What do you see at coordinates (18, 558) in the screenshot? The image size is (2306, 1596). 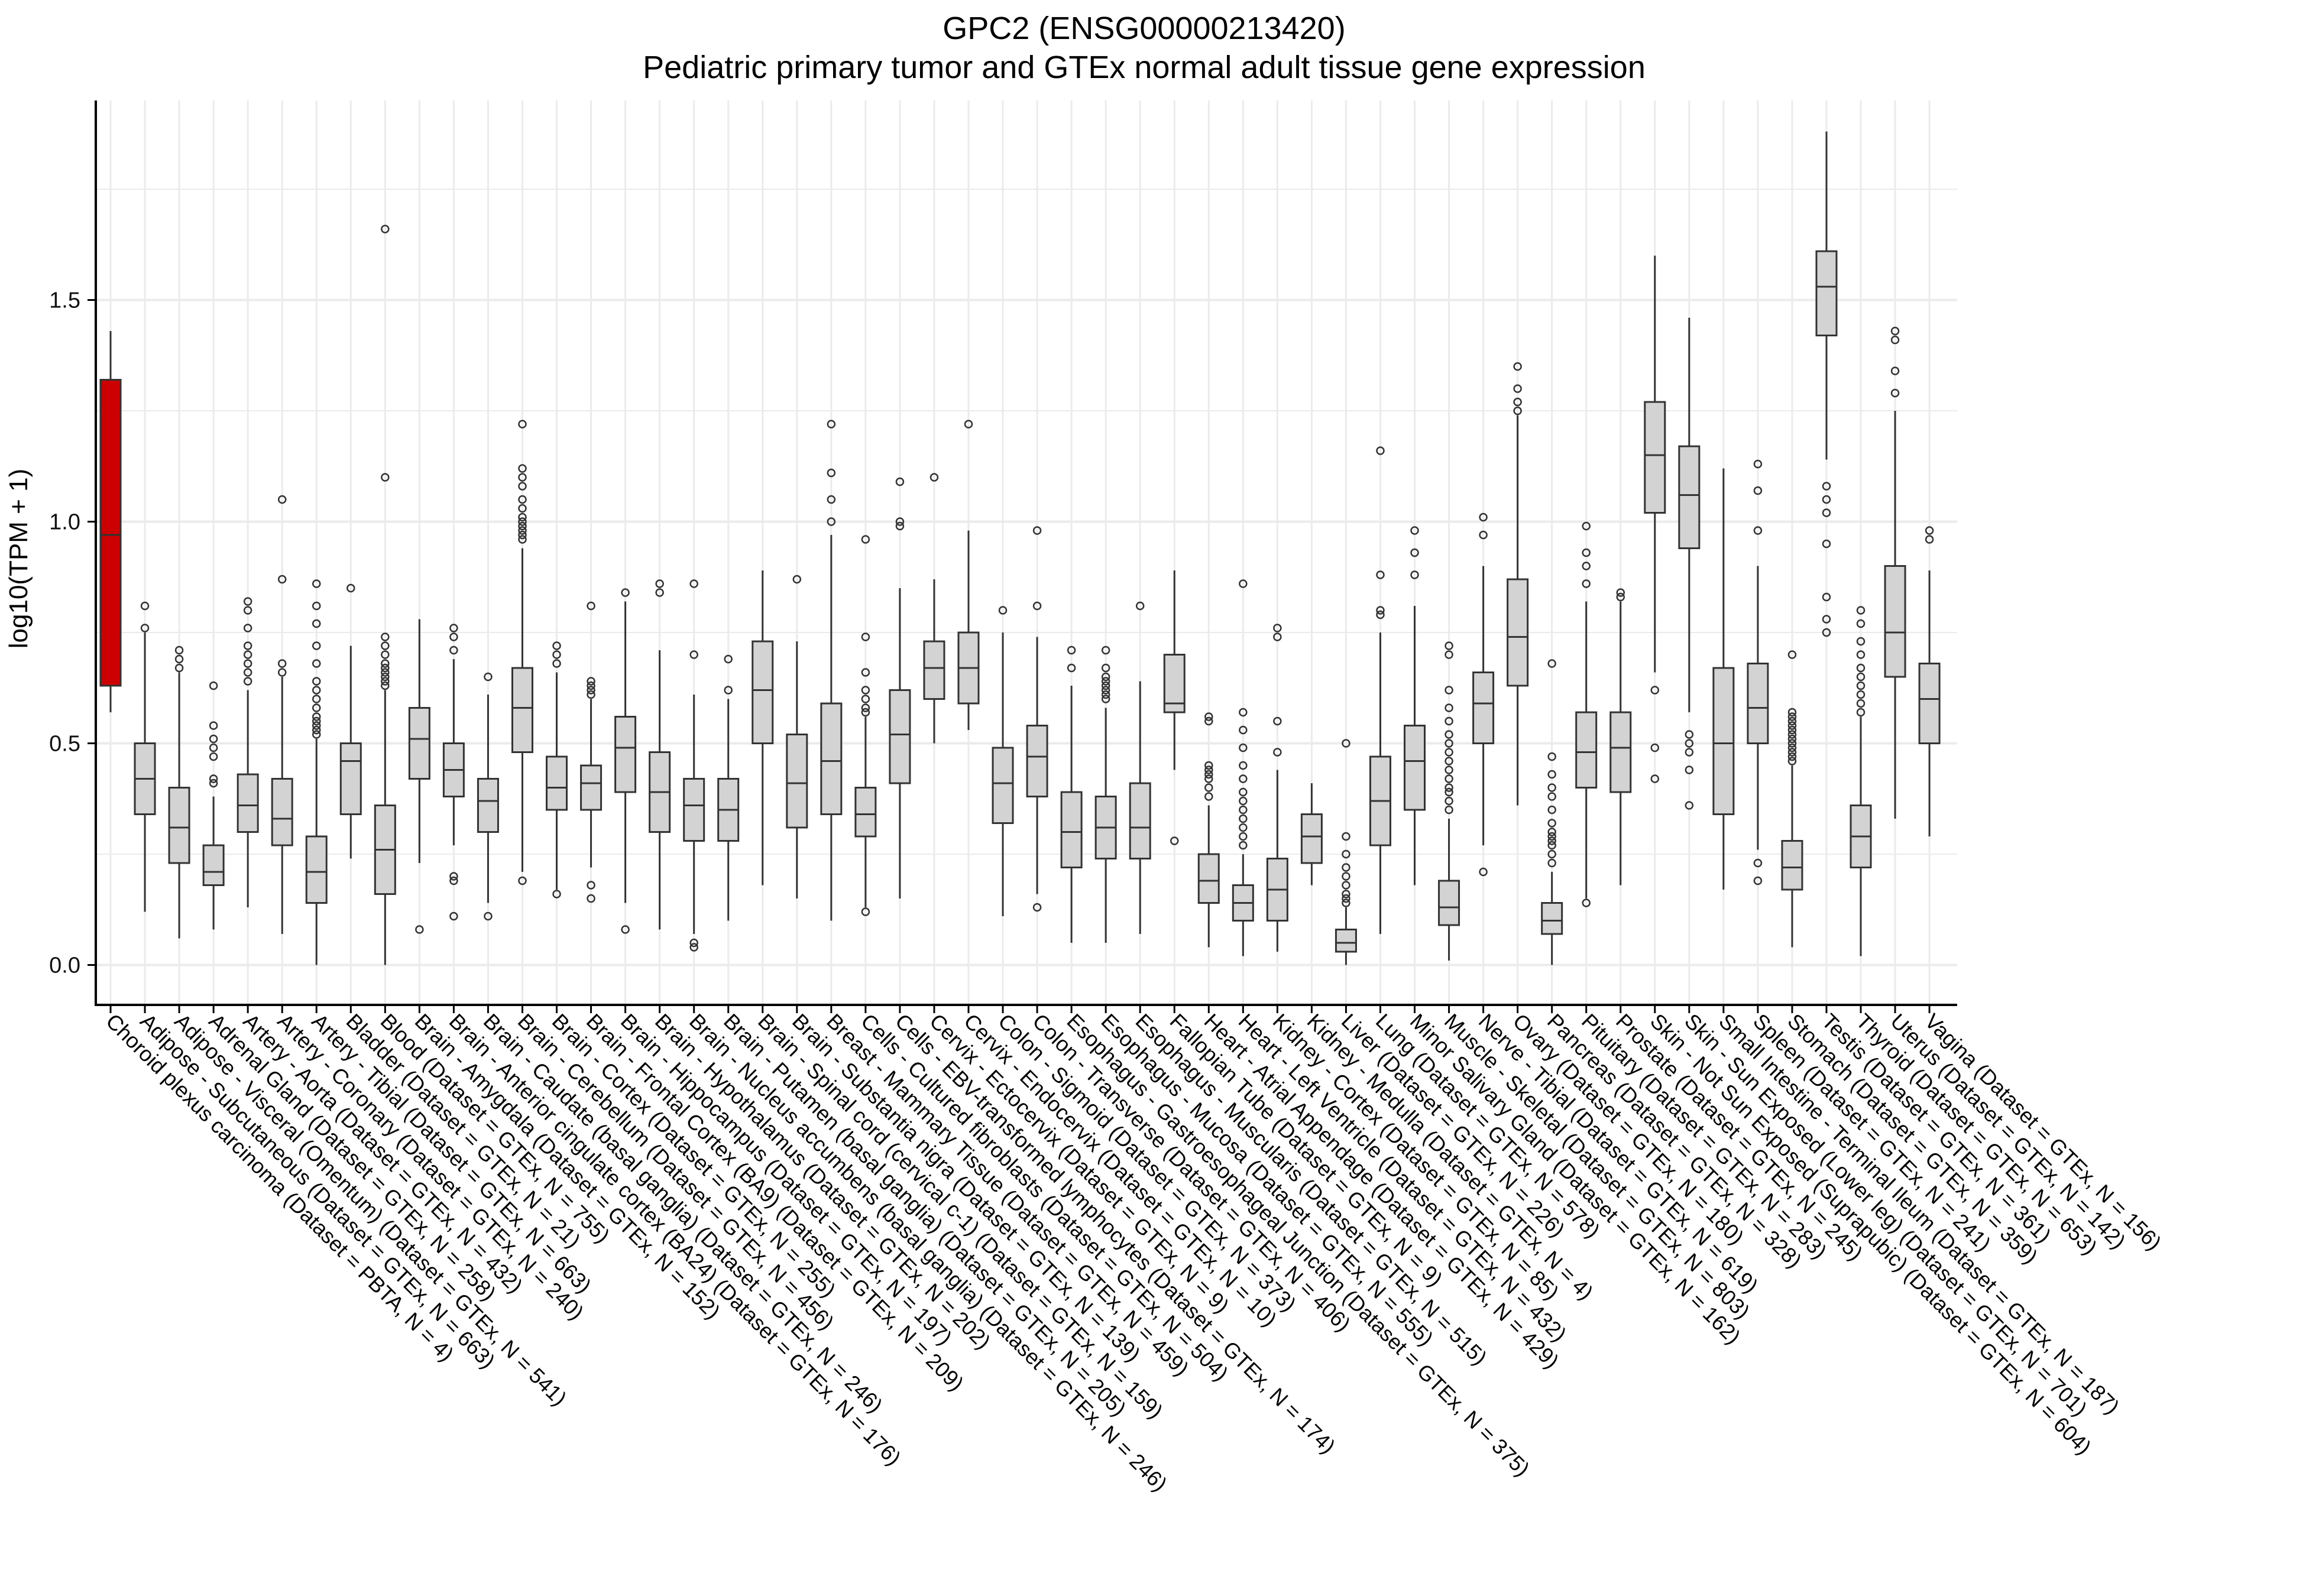 I see `y-axis-label: log10(TPM + 1)` at bounding box center [18, 558].